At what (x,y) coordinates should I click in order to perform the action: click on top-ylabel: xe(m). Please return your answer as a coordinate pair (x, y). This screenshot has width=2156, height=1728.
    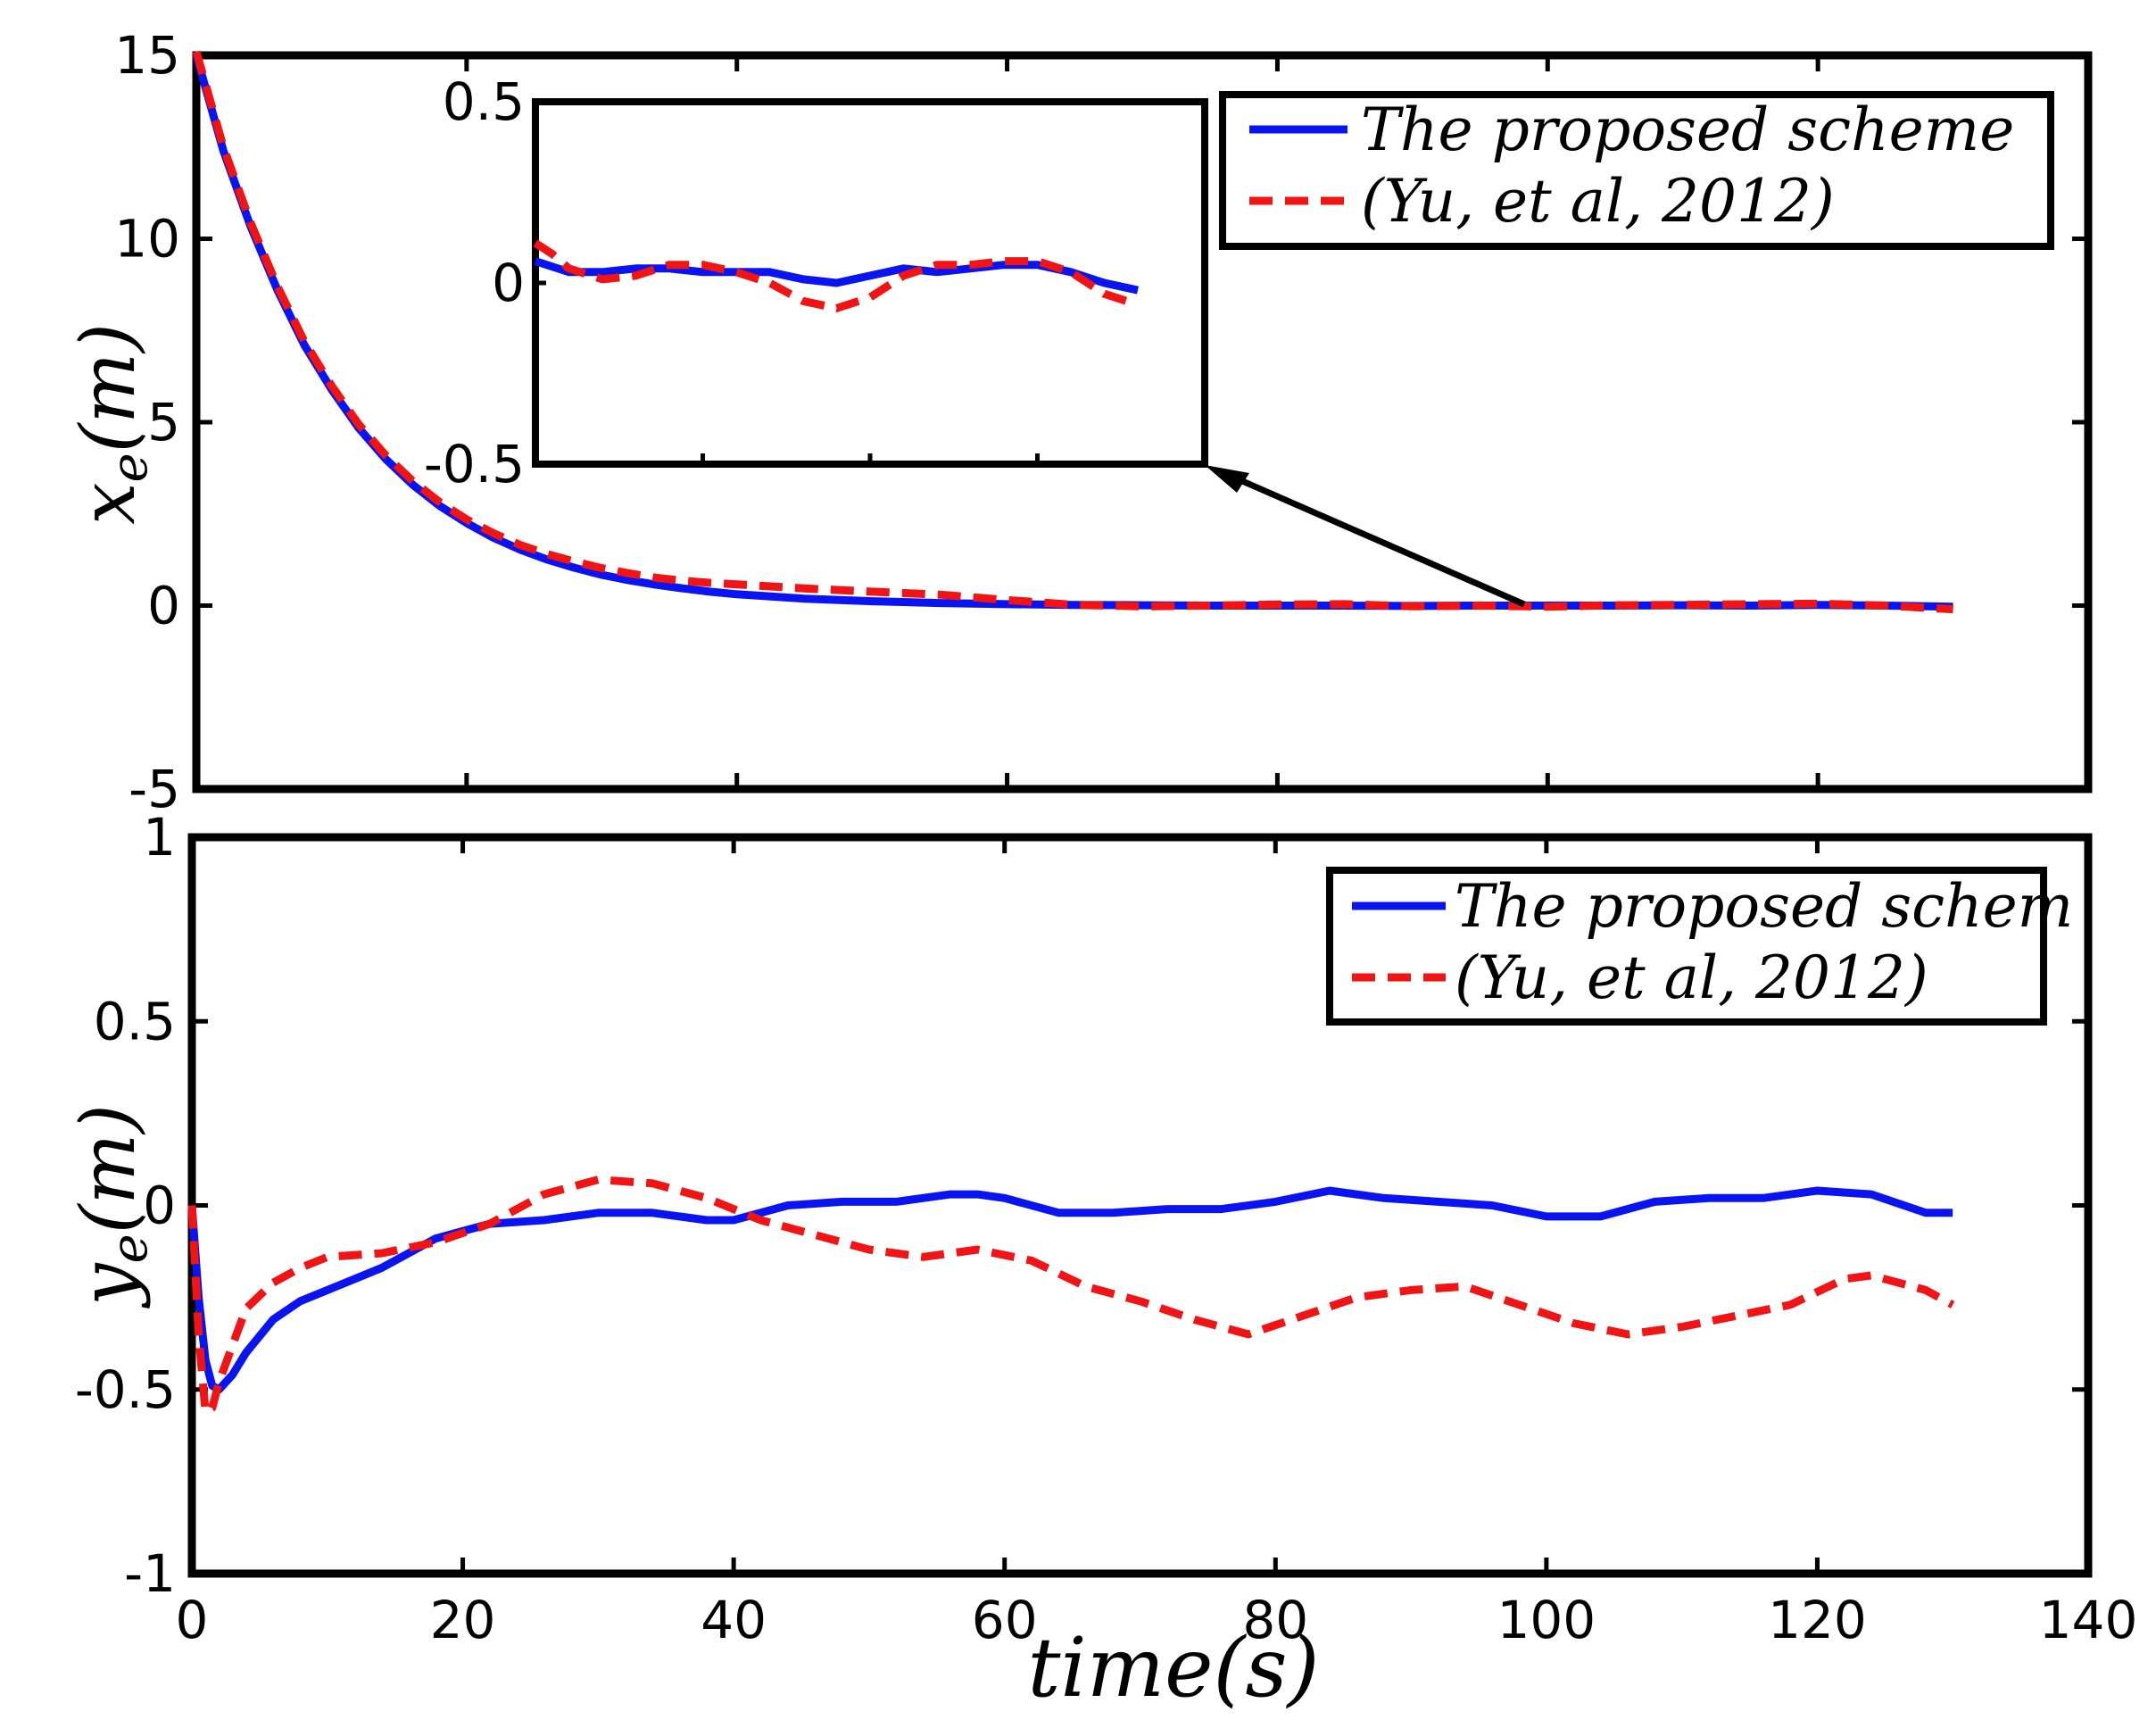
    Looking at the image, I should click on (111, 424).